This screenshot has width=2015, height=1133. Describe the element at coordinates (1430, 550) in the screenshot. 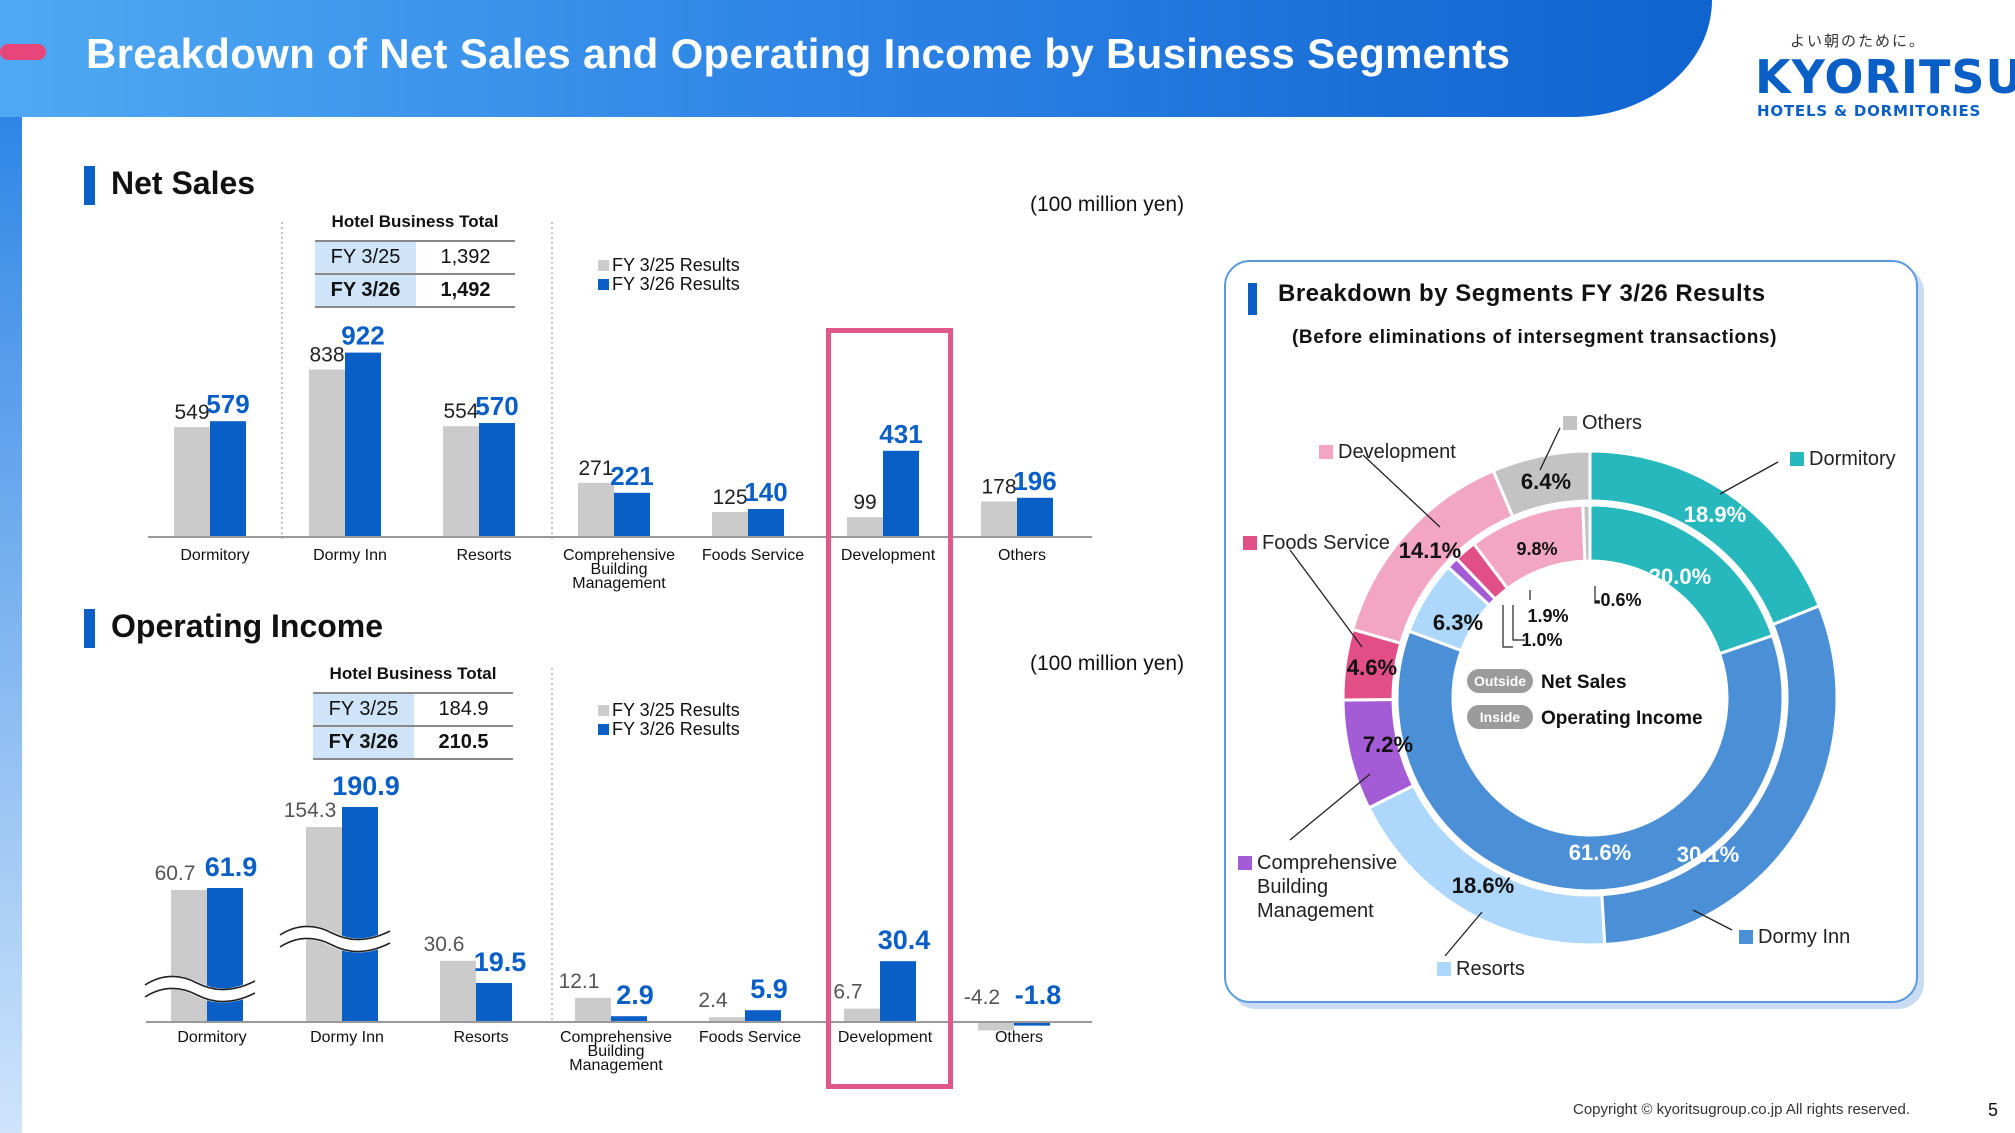

I see `outer-percent-label: 14.1%` at that location.